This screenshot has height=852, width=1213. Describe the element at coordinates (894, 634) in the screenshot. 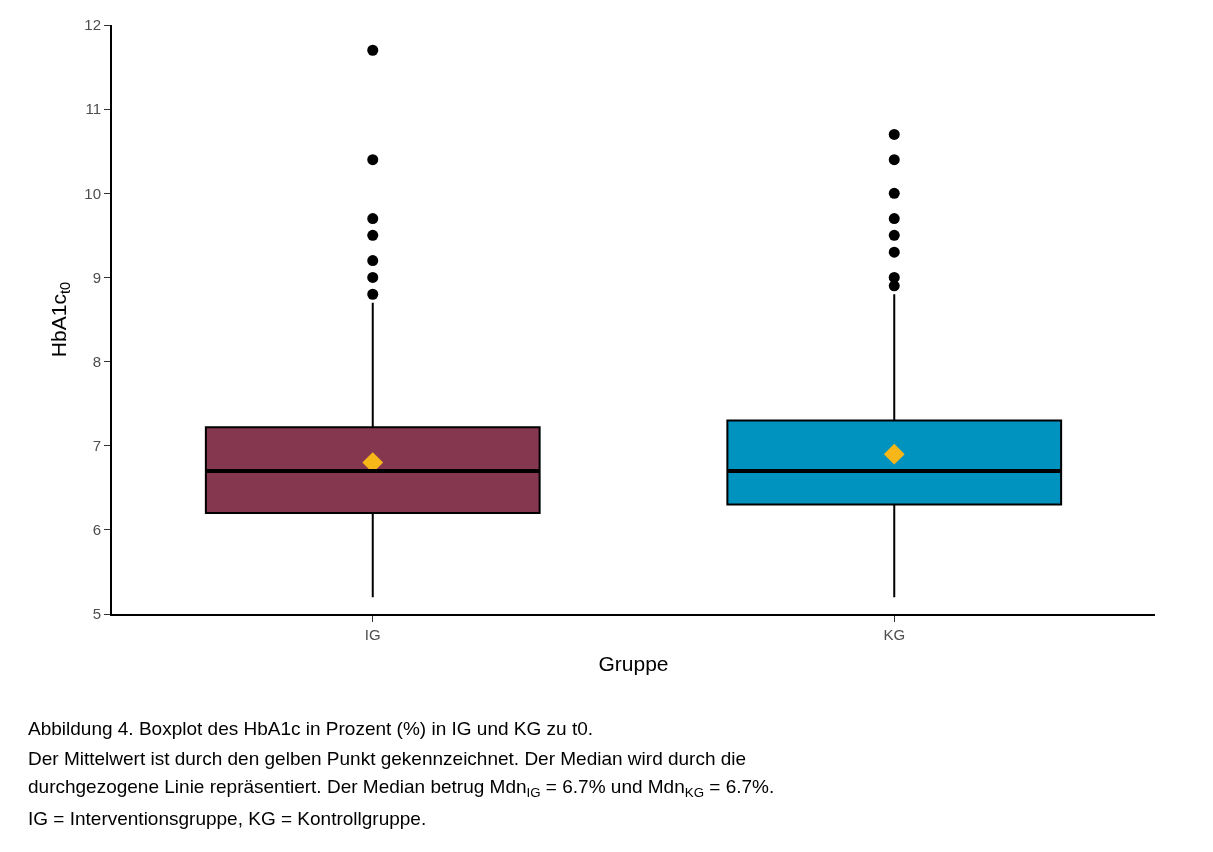

I see `x-tick-label: KG` at that location.